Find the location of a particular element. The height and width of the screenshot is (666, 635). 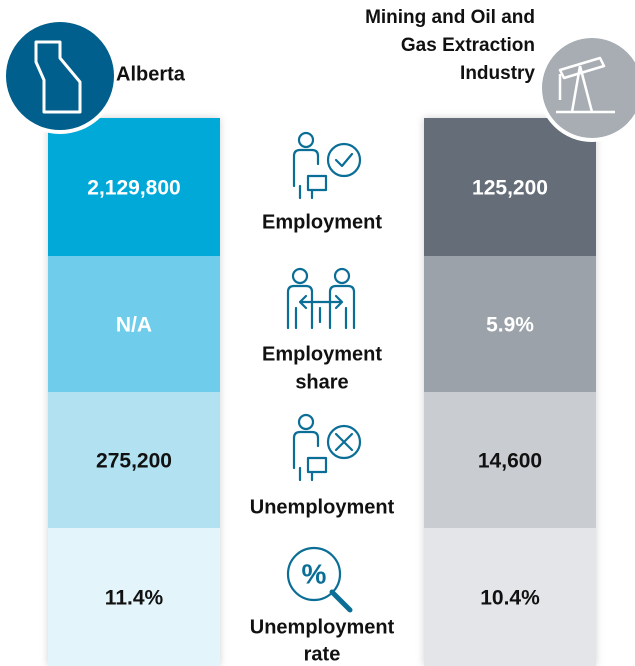

right-value: 14,600 is located at coordinates (510, 461).